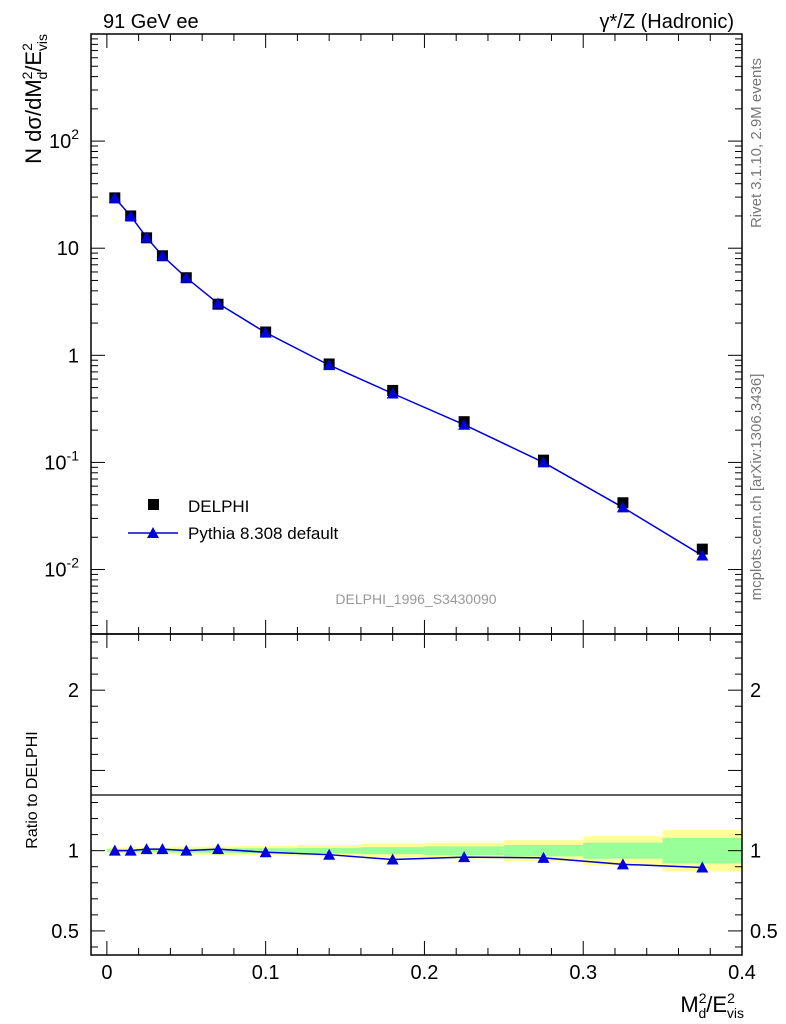 The width and height of the screenshot is (786, 1024). What do you see at coordinates (755, 852) in the screenshot?
I see `ratio-y-tick-label-right: 1` at bounding box center [755, 852].